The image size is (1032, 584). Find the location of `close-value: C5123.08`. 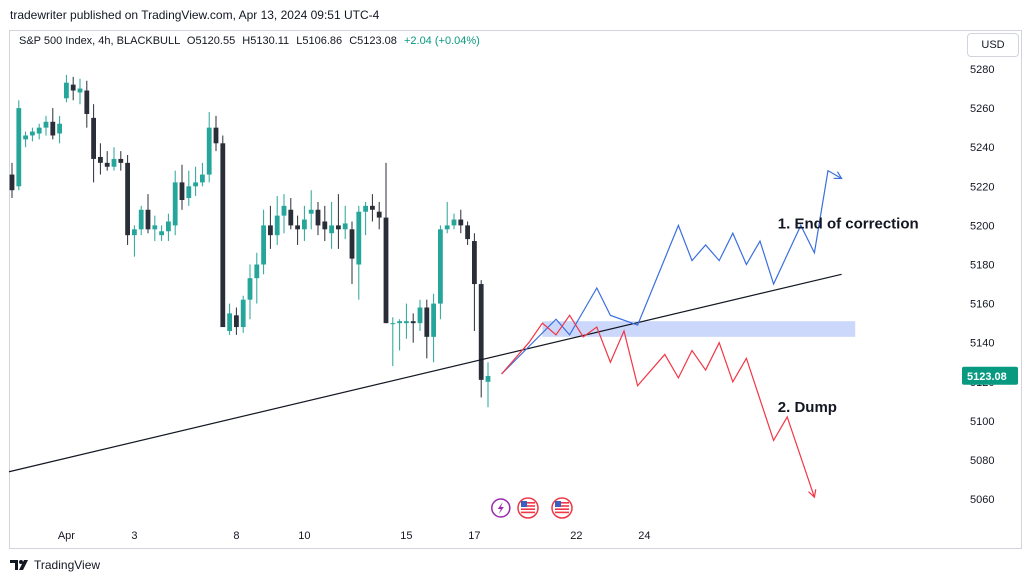

close-value: C5123.08 is located at coordinates (373, 41).